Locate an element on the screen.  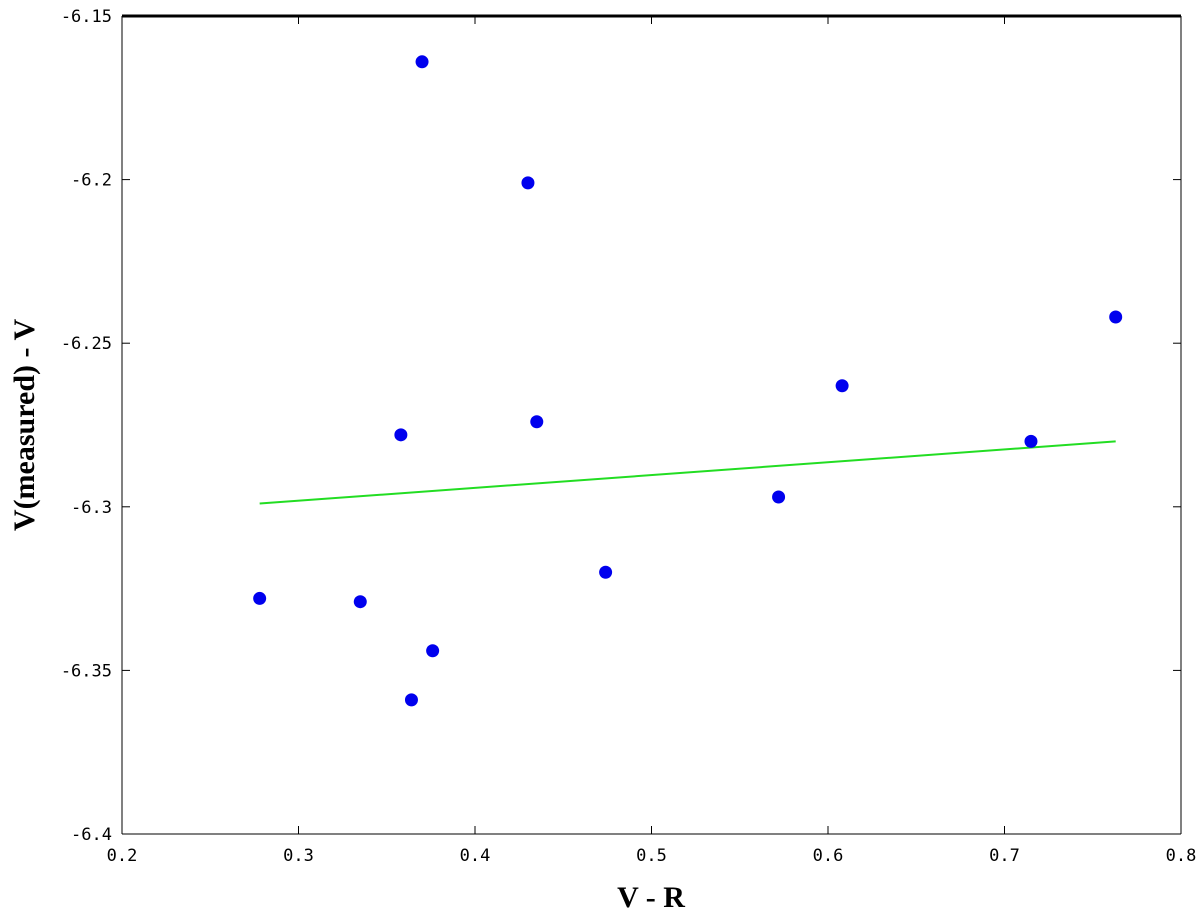
y-axis-title: V(measured) - V is located at coordinates (24, 425).